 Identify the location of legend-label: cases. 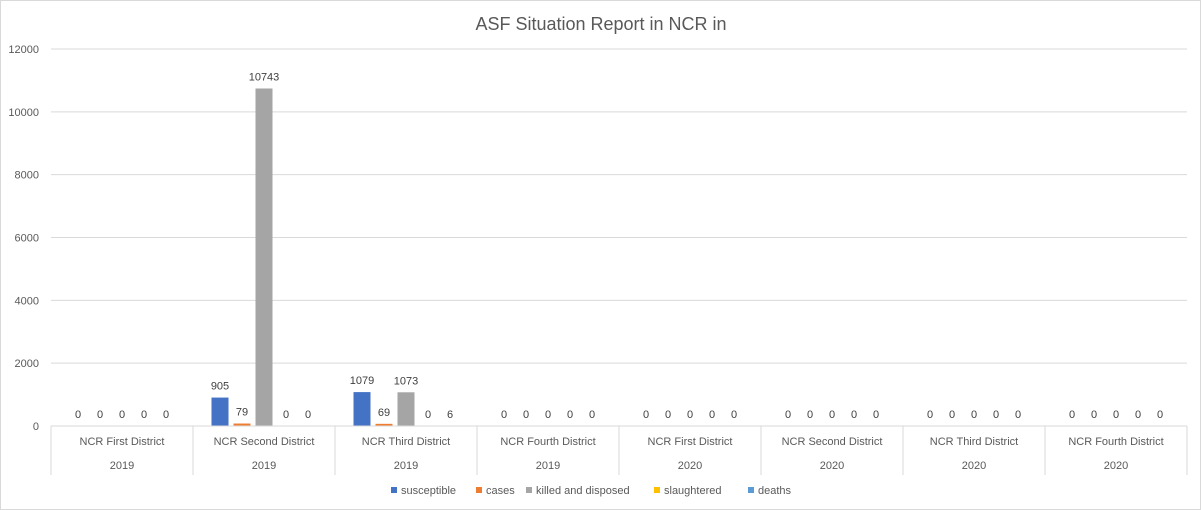
(500, 491).